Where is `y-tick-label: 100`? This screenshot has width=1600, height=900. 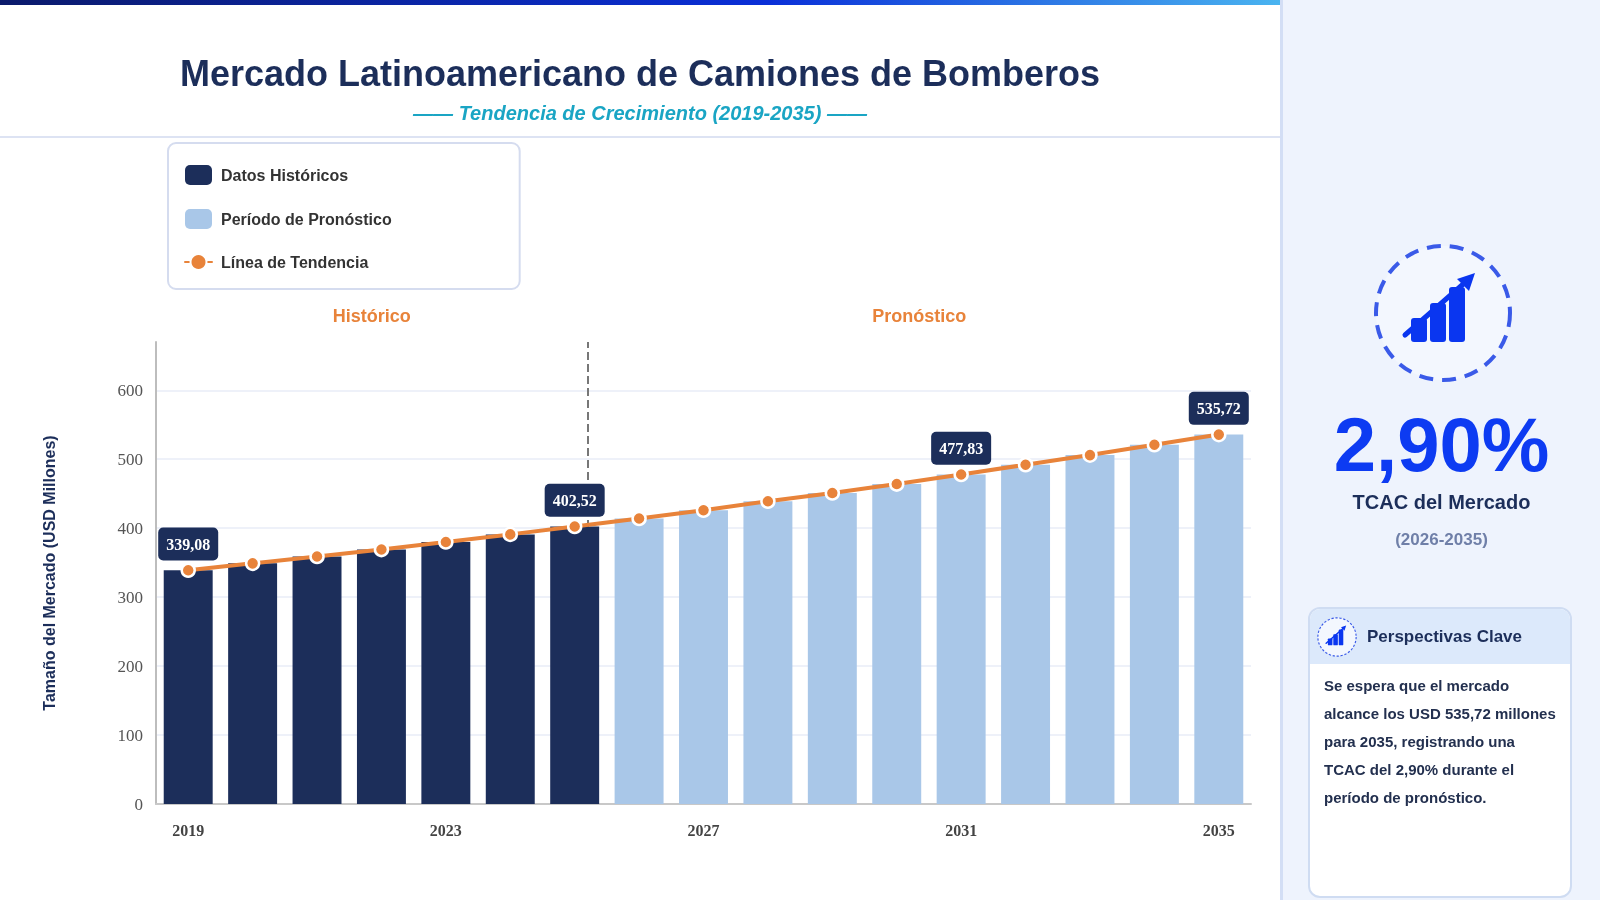
y-tick-label: 100 is located at coordinates (130, 735).